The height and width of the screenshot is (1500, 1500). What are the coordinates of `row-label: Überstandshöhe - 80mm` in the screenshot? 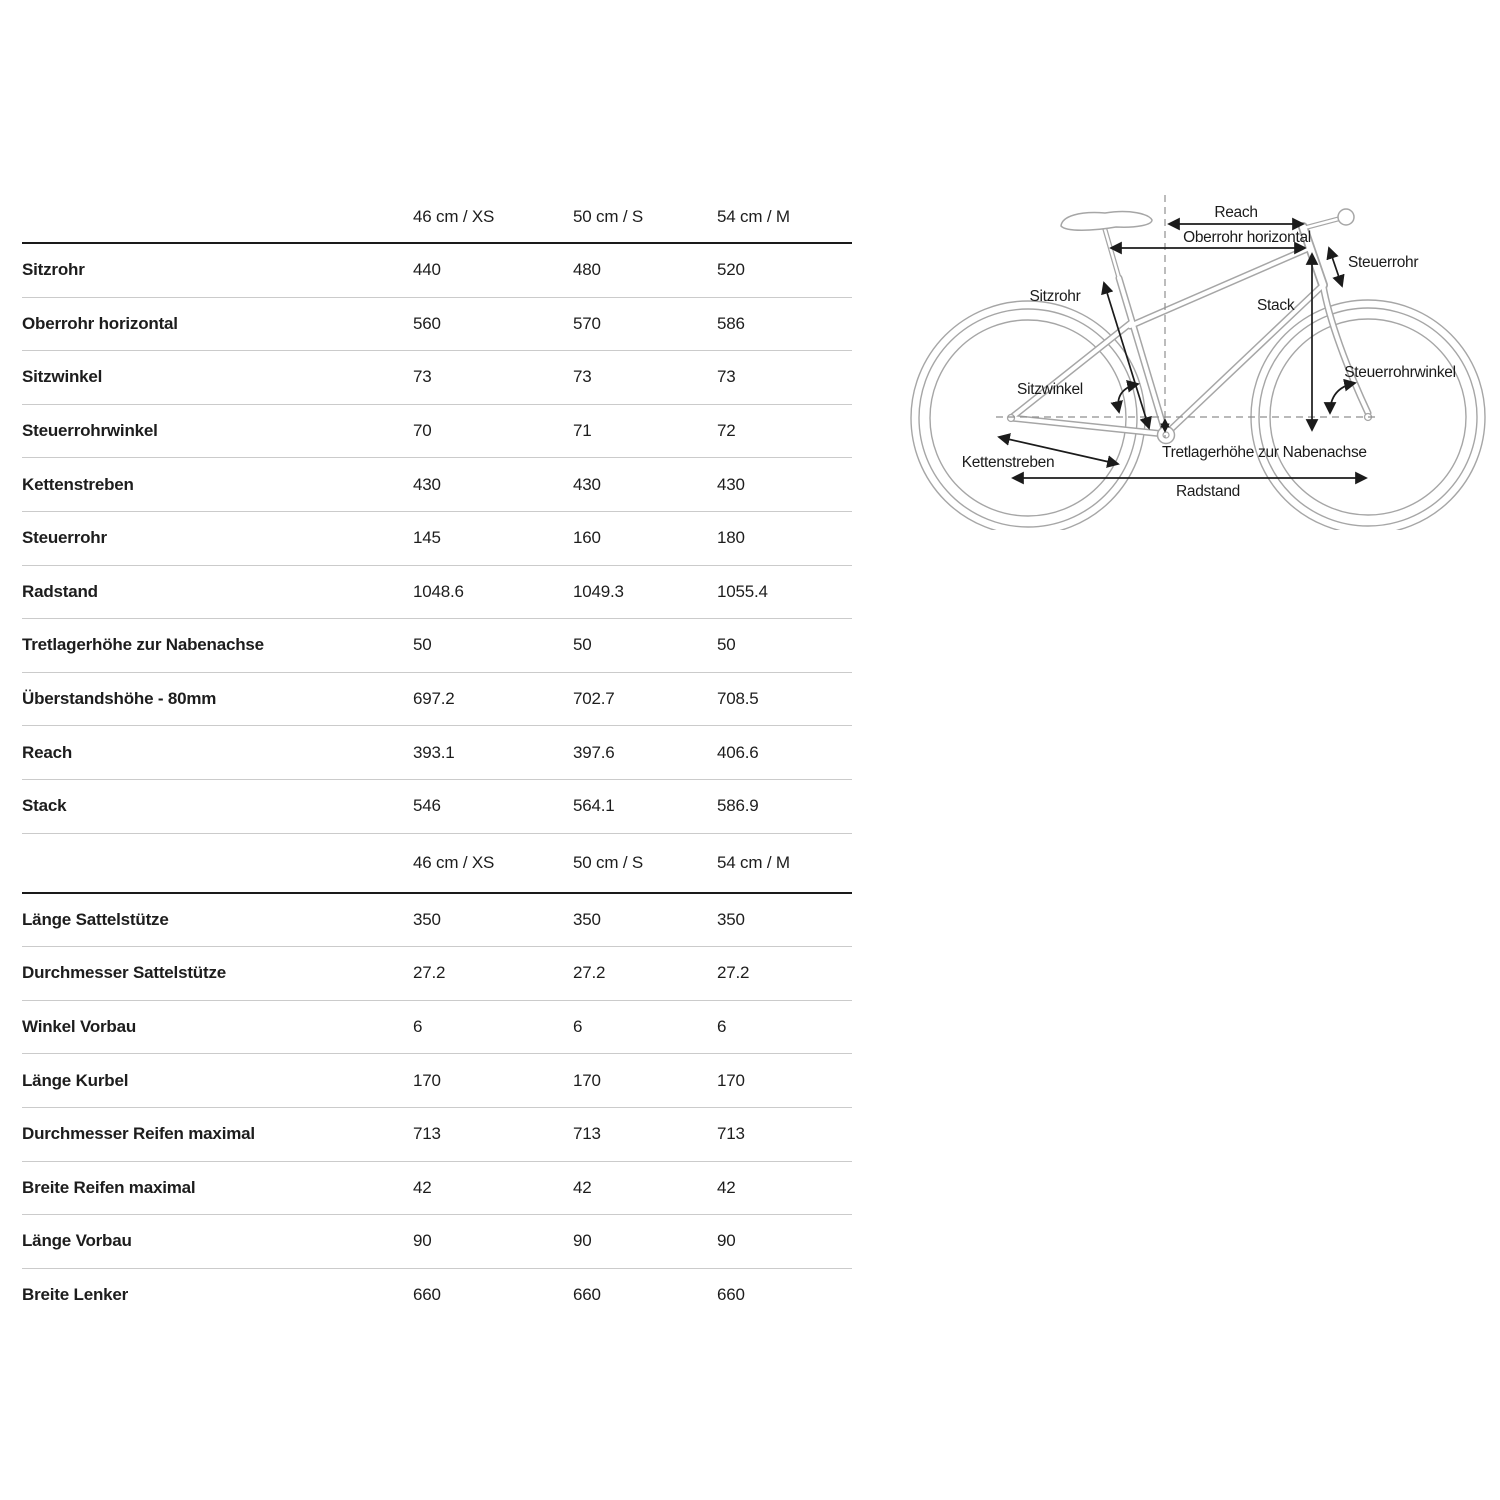 It's located at (119, 699).